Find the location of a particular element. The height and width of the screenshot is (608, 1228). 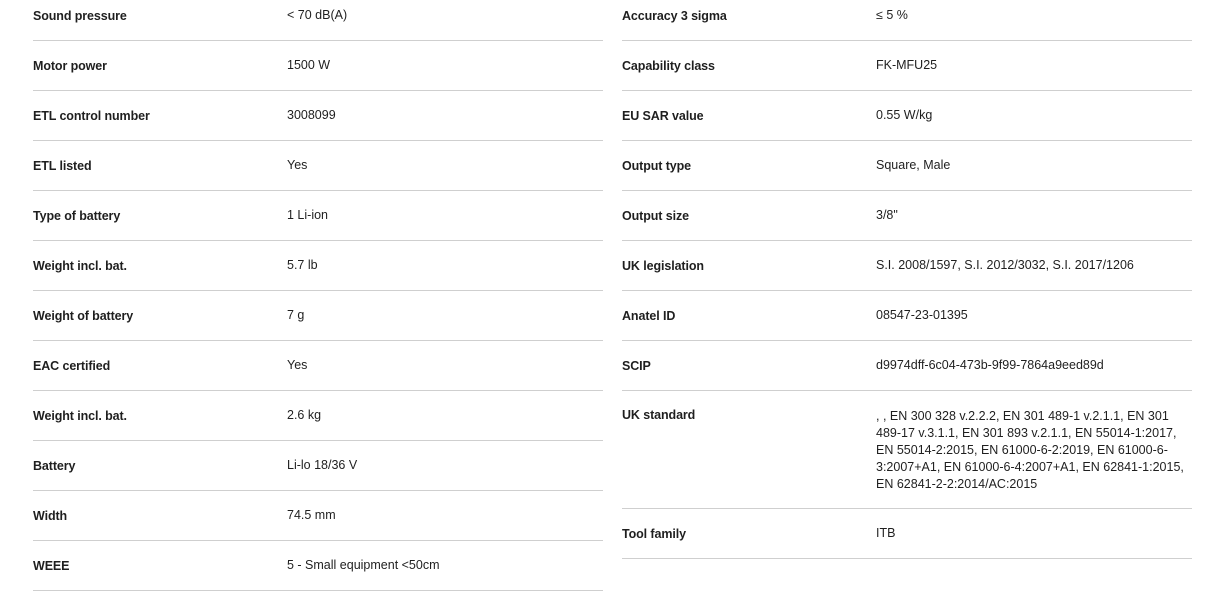

spec-label: Tool family is located at coordinates (654, 533).